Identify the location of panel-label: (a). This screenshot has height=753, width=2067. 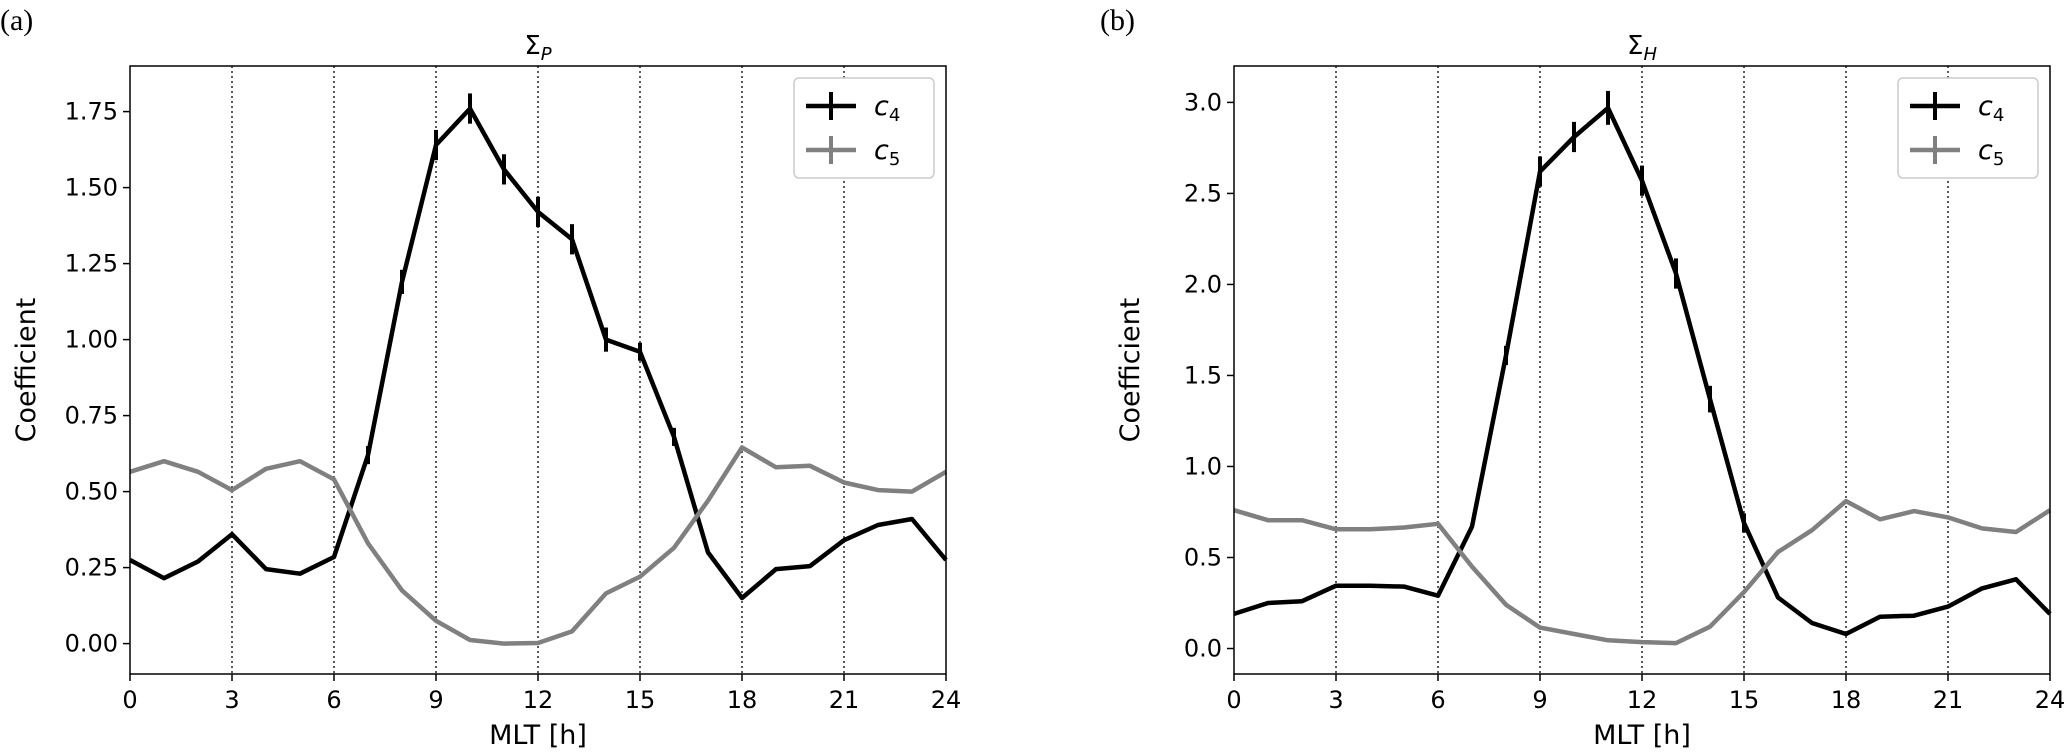
(16, 20).